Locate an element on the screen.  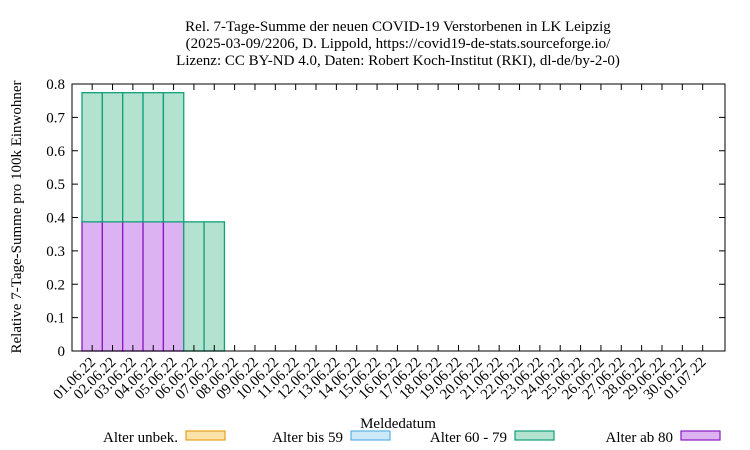
bars is located at coordinates (153, 222).